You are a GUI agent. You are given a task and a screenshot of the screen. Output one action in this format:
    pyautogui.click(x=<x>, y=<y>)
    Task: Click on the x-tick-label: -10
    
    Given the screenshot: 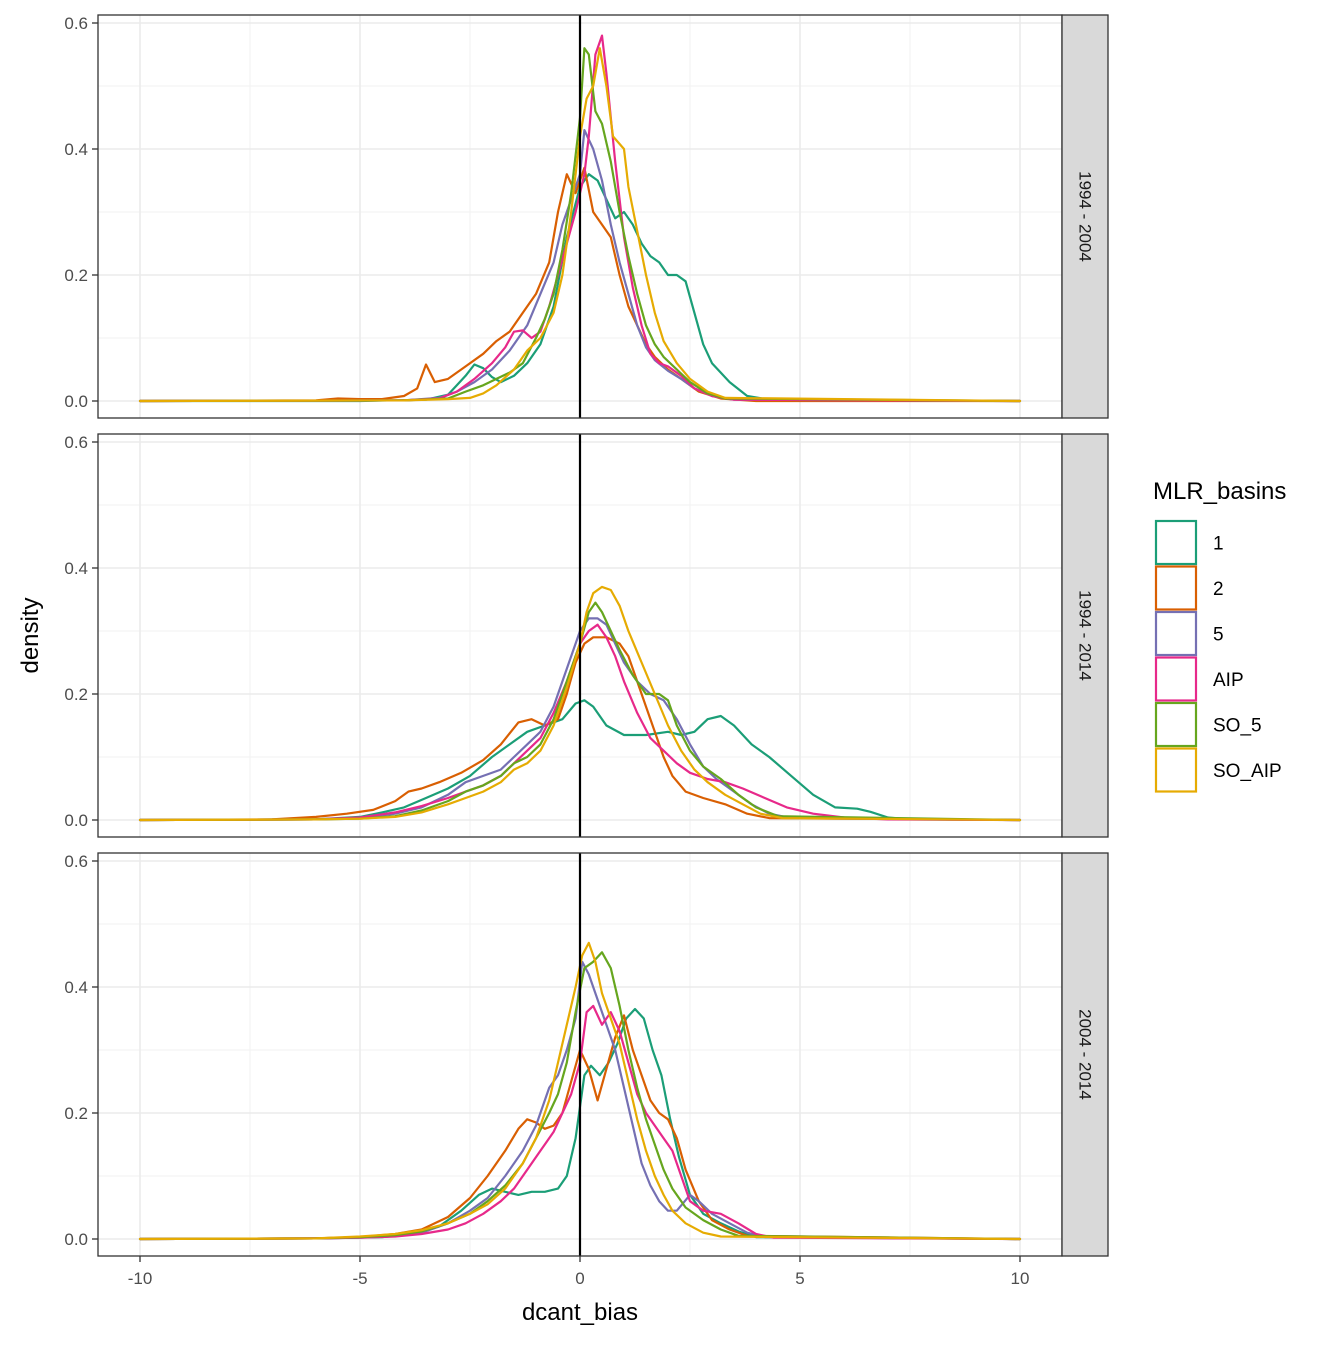 What is the action you would take?
    pyautogui.click(x=140, y=1278)
    